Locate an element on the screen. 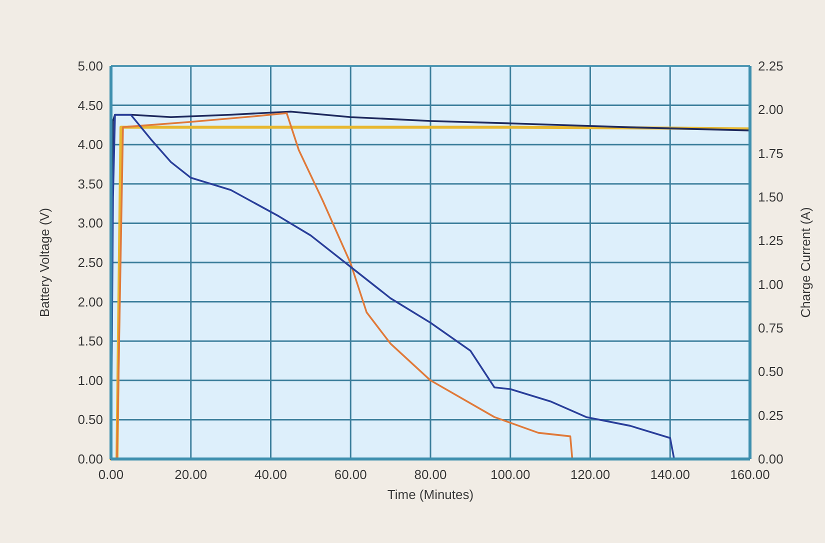 Image resolution: width=825 pixels, height=543 pixels. y2-tick-label: 0.25 is located at coordinates (771, 415).